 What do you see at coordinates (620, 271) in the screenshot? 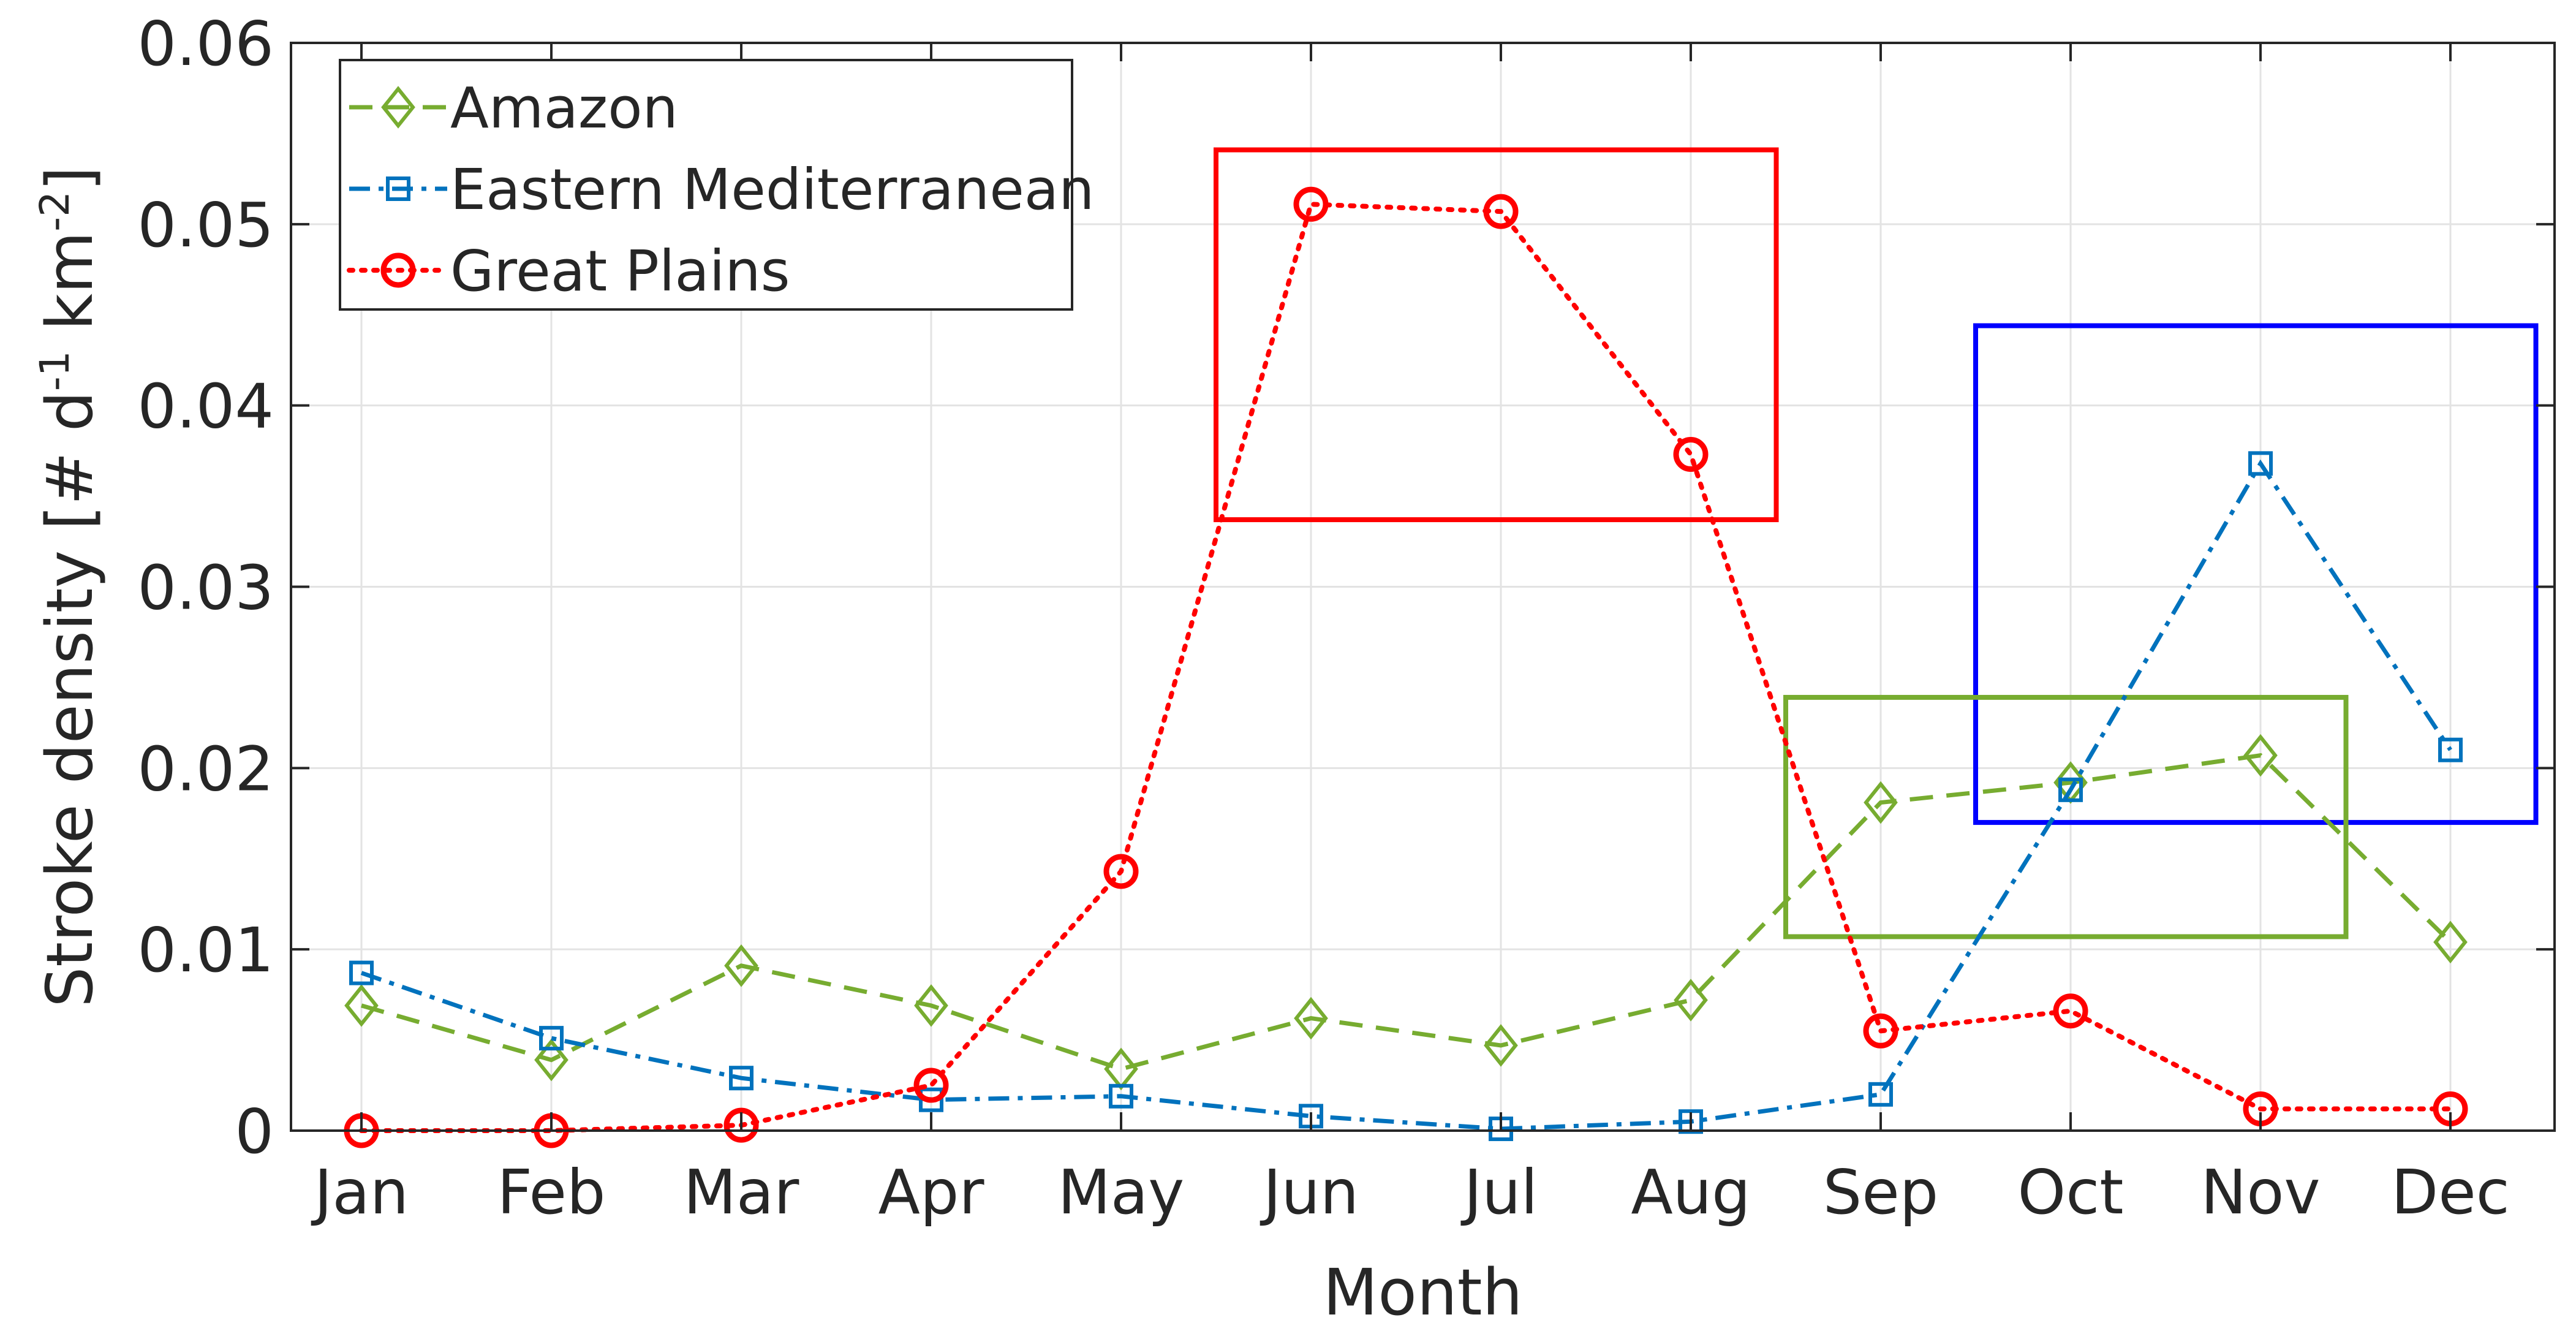
I see `legend-label: Great Plains` at bounding box center [620, 271].